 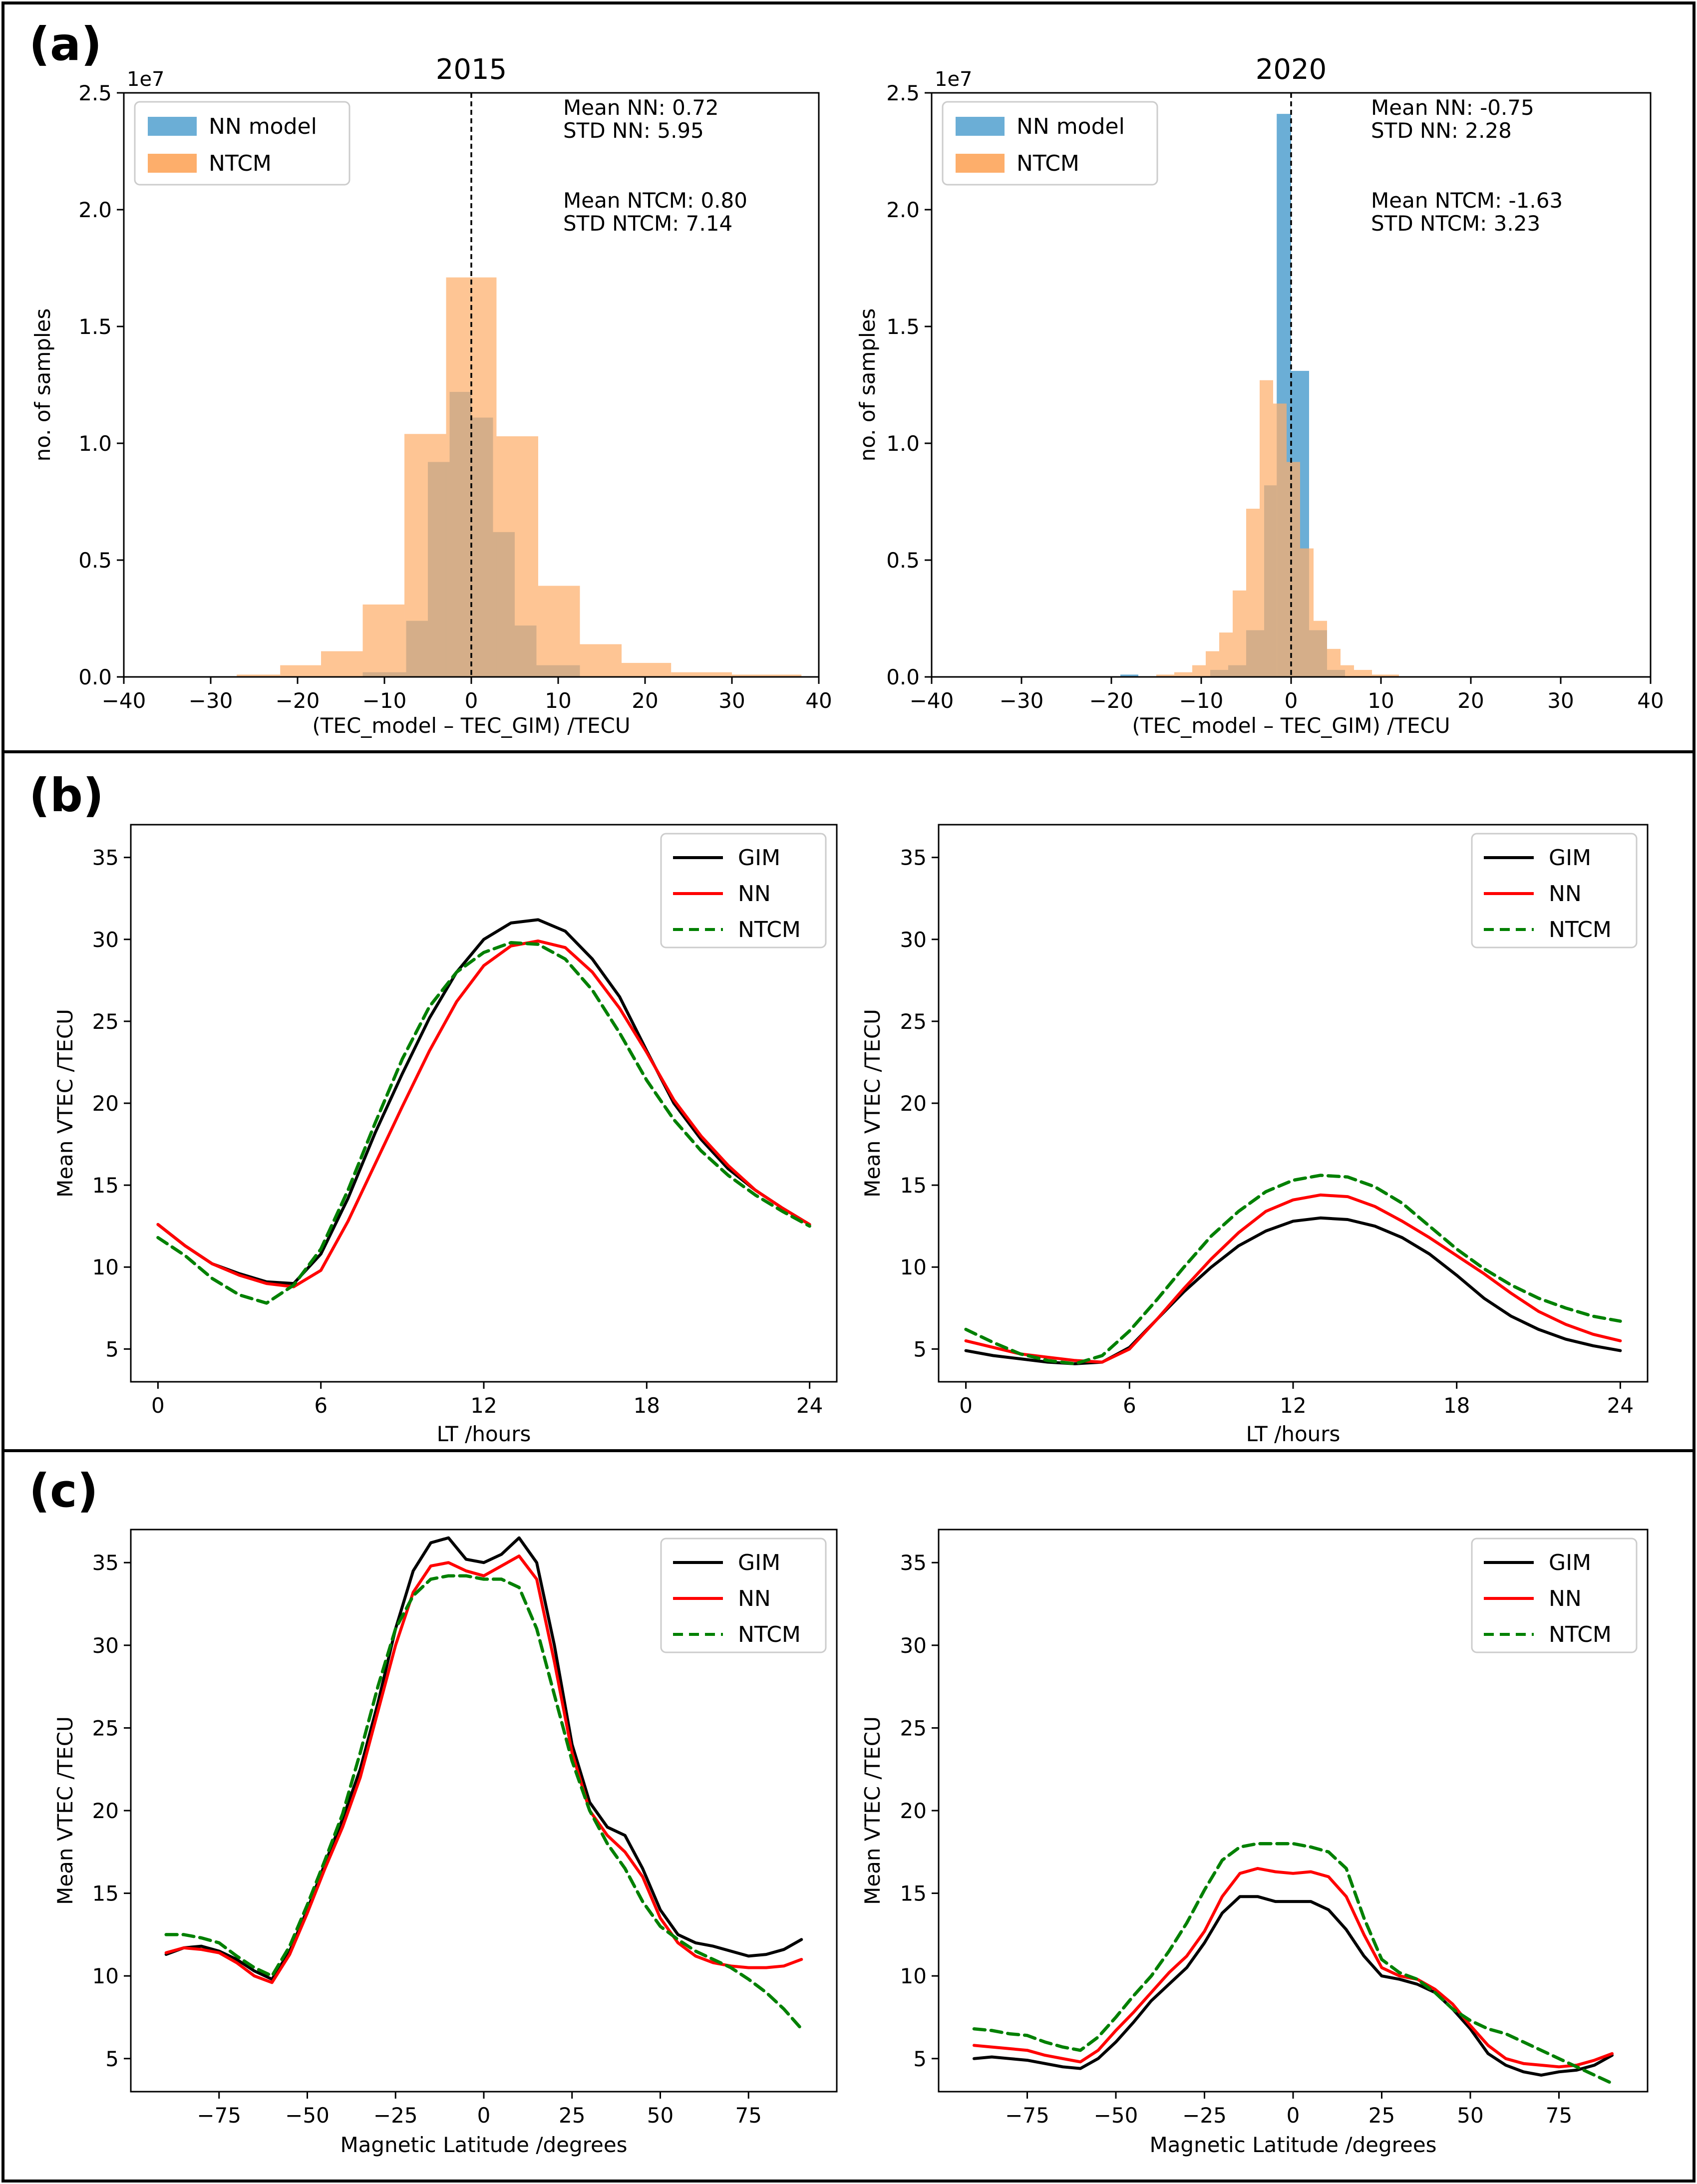 I want to click on x-tick-label: 75, so click(x=748, y=2115).